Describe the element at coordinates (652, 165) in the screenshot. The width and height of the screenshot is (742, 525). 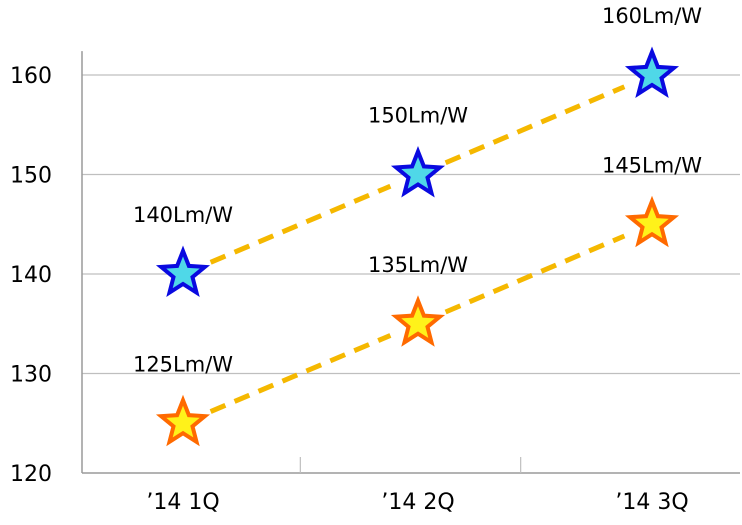
I see `series-2-data-label: 145Lm/W` at that location.